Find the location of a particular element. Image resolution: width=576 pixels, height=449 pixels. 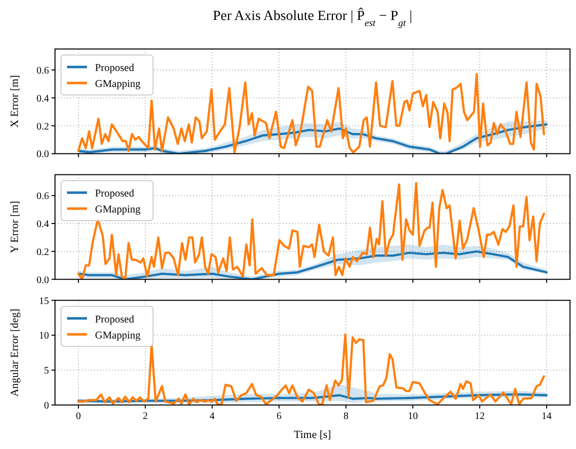

x-tick-label: 12 is located at coordinates (479, 416).